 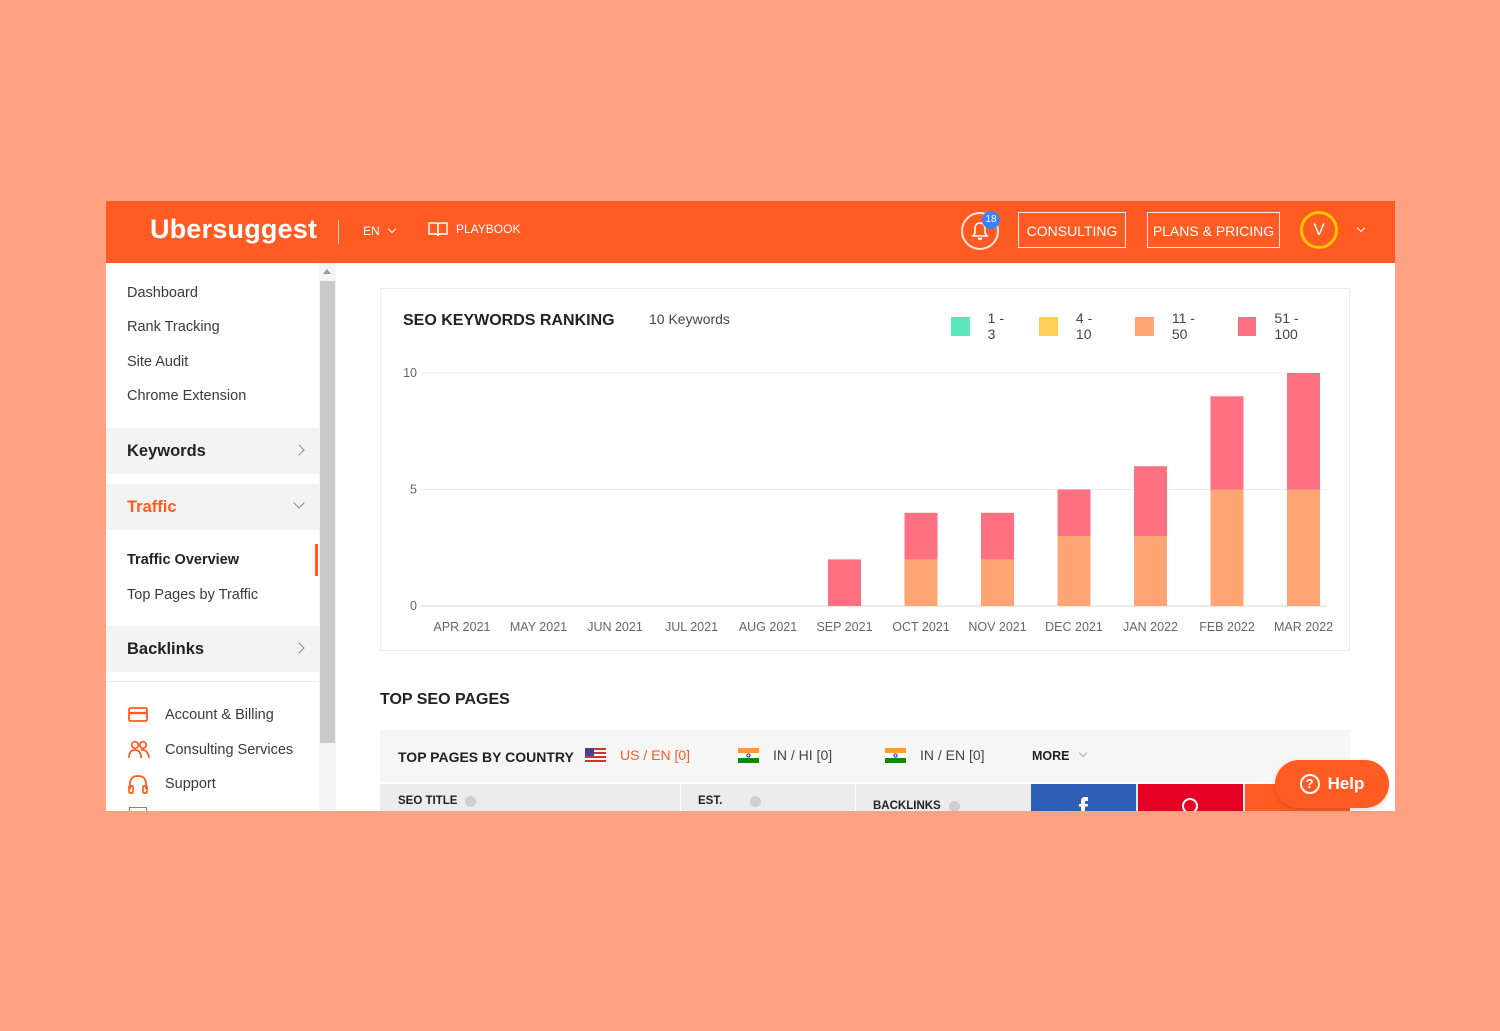 What do you see at coordinates (983, 326) in the screenshot?
I see `legend-item: 1 - 3` at bounding box center [983, 326].